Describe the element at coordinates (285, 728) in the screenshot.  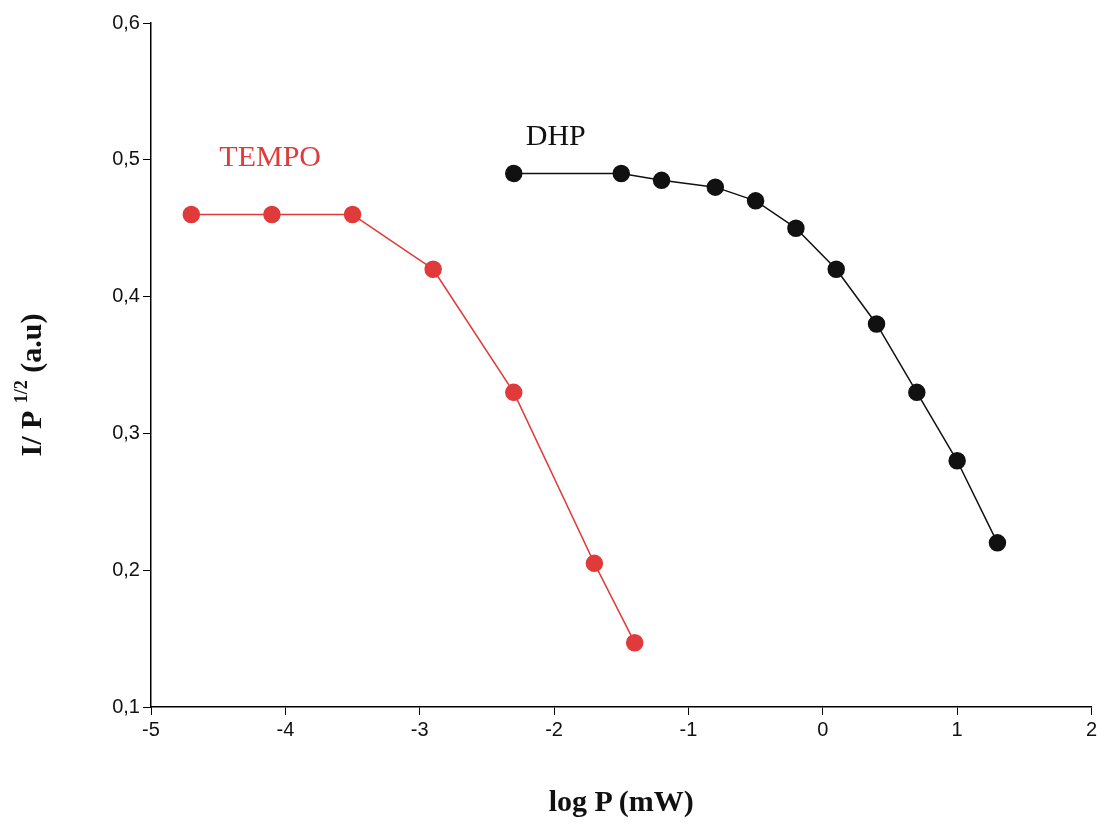
I see `x-tick-label: -4` at that location.